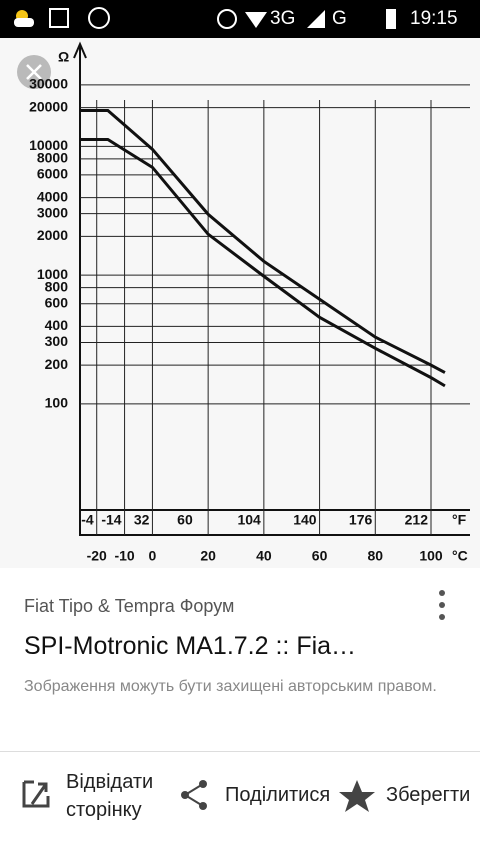  I want to click on axis-arrow, so click(80, 50).